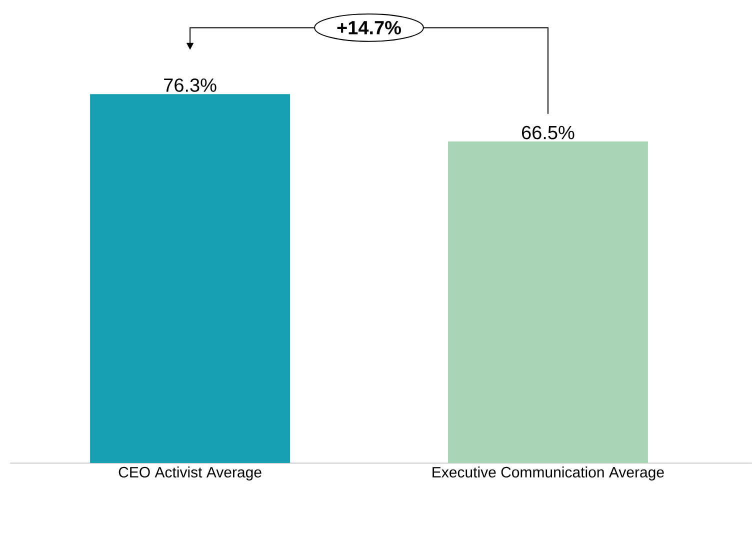  I want to click on x-tick-label: CEO Activist Average, so click(190, 473).